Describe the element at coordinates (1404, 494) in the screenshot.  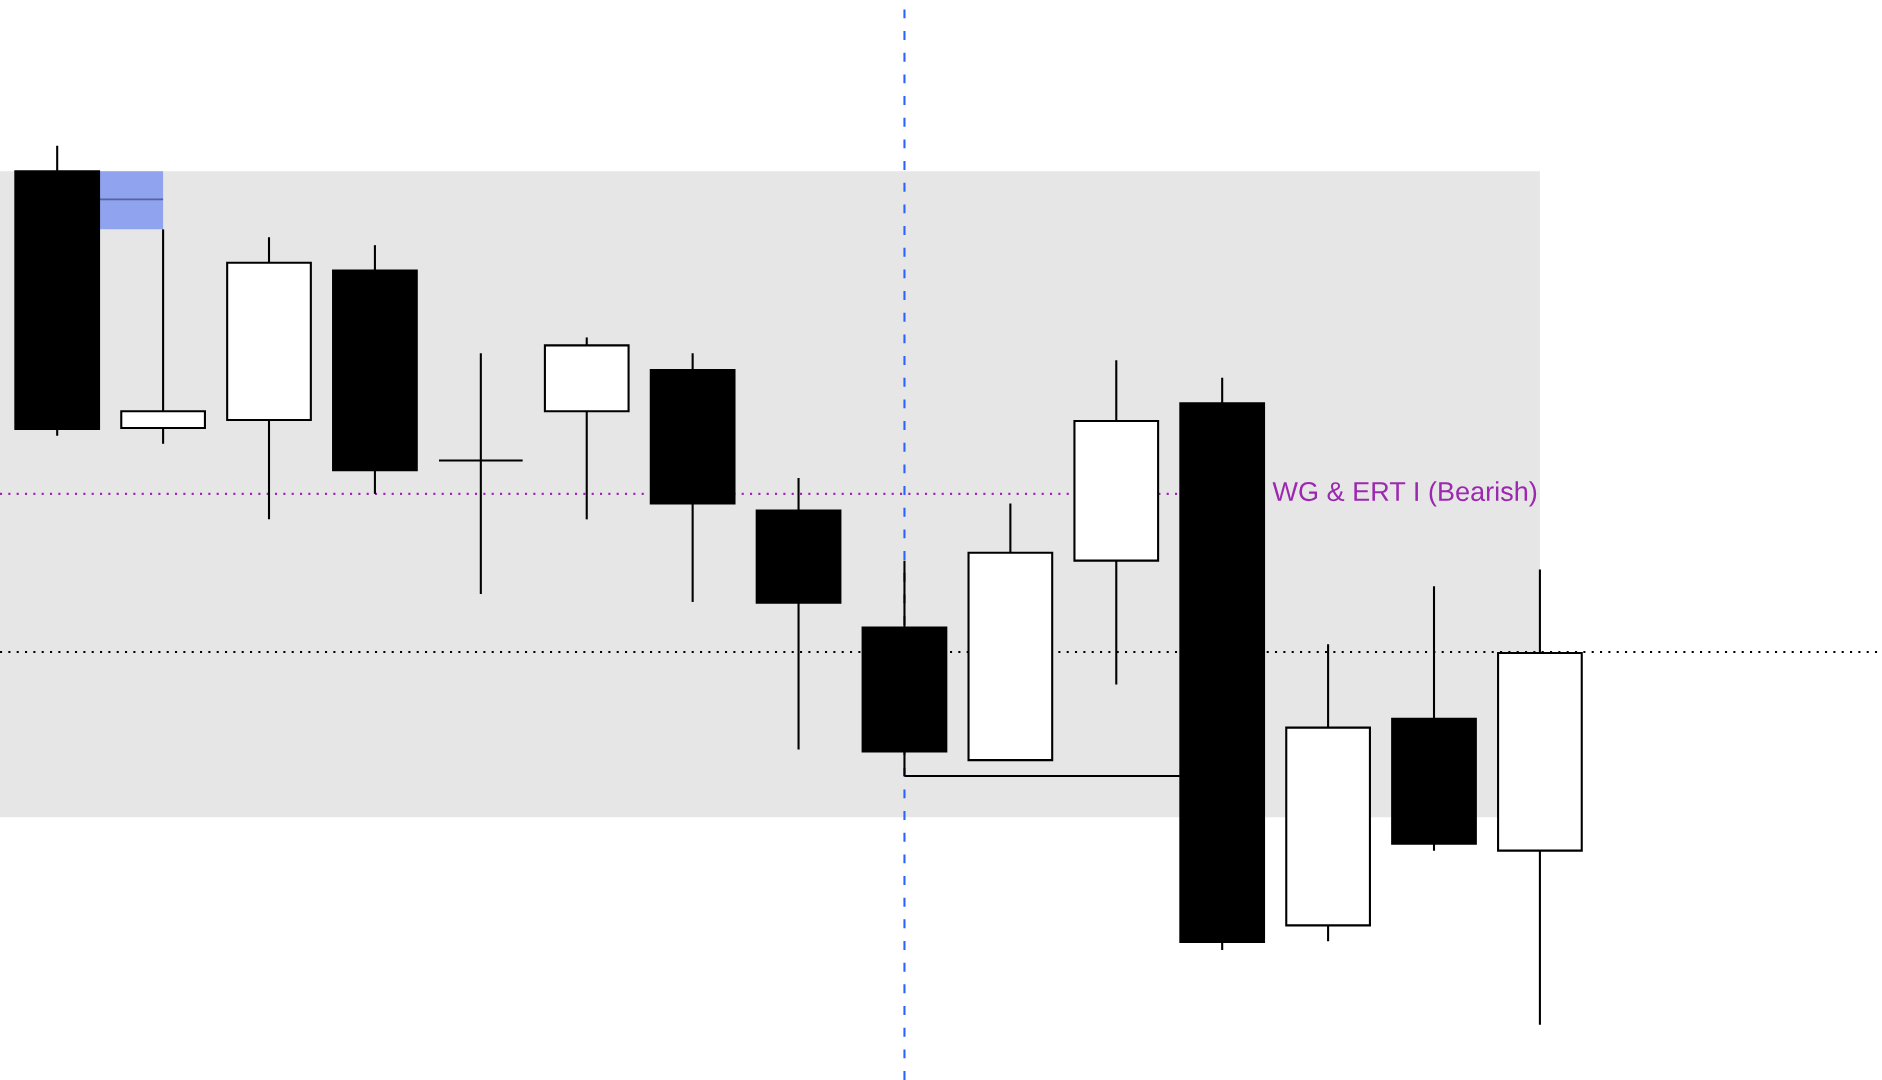
I see `ref-line-label: WG & ERT I (Bearish)` at that location.